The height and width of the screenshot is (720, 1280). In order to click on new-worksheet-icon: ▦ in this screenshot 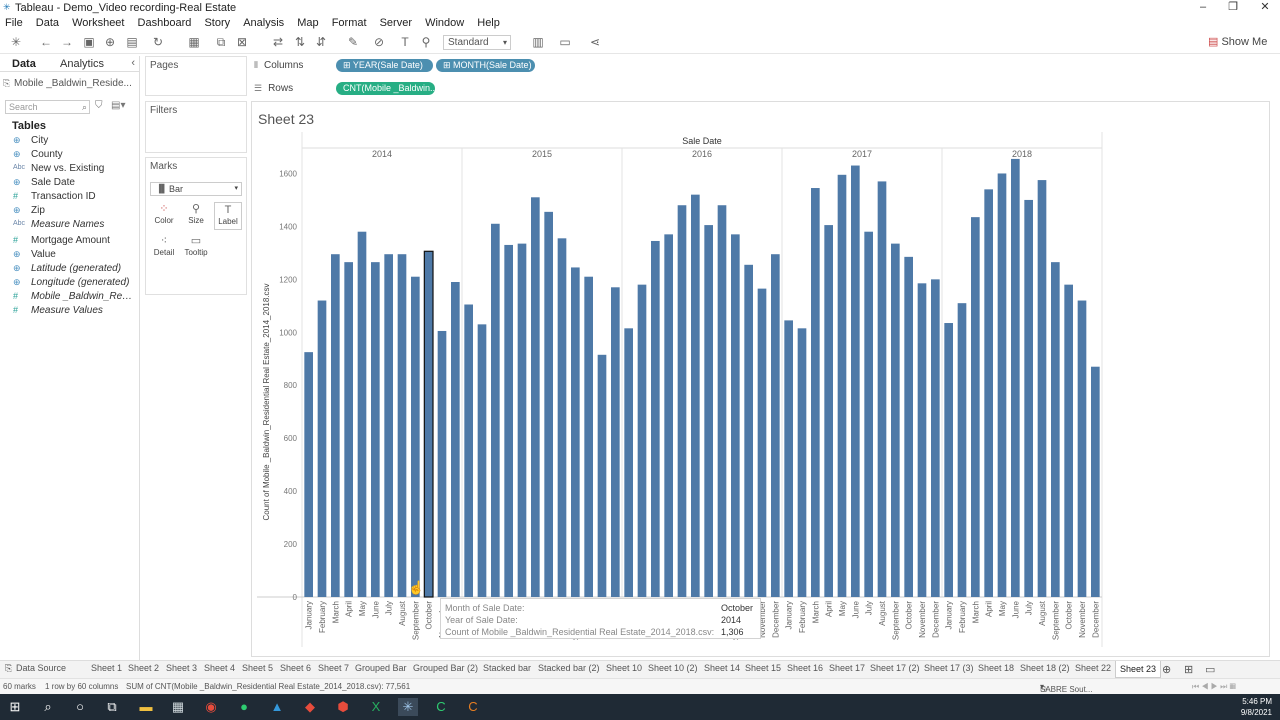, I will do `click(194, 42)`.